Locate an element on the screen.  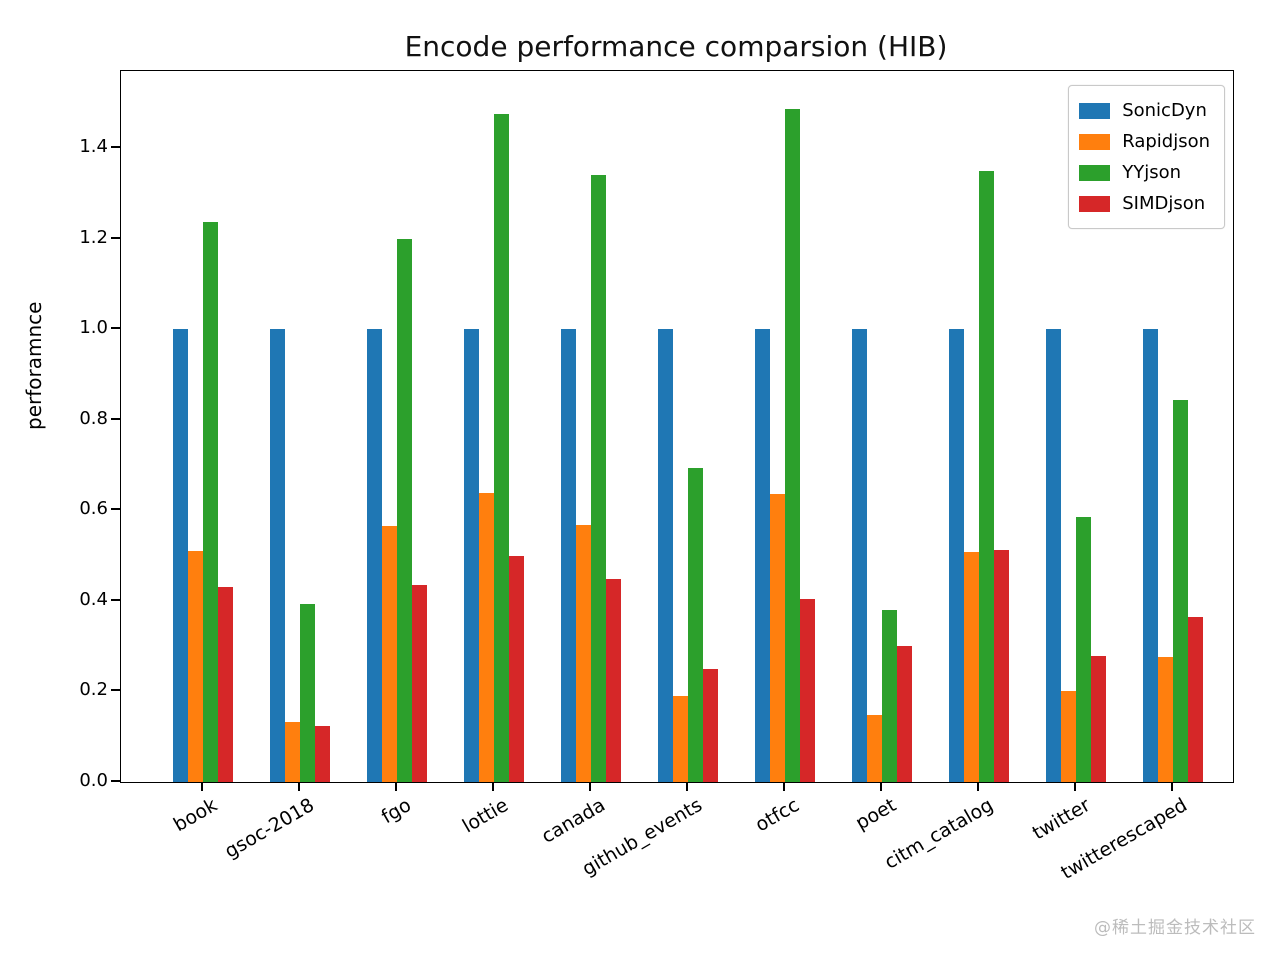
bar-rapidjson-lottie is located at coordinates (486, 637).